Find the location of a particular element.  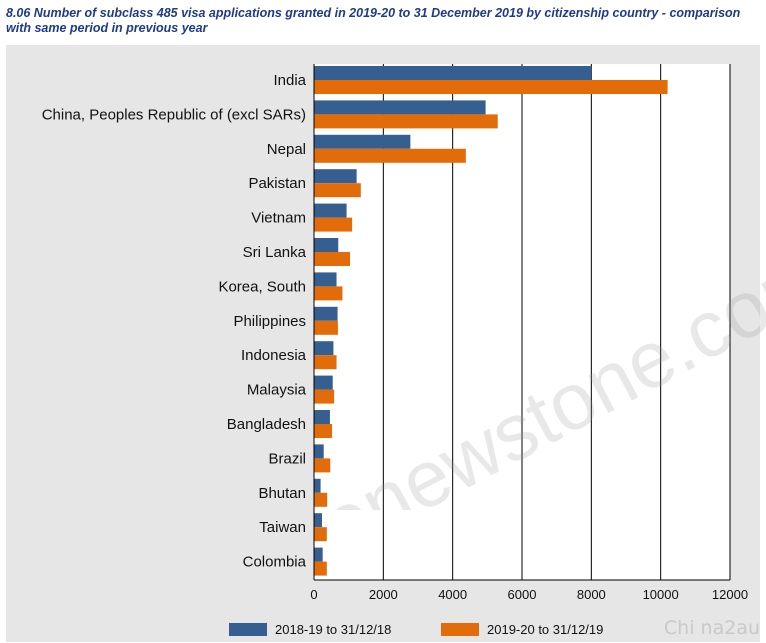

category-label: Korea, South is located at coordinates (262, 286).